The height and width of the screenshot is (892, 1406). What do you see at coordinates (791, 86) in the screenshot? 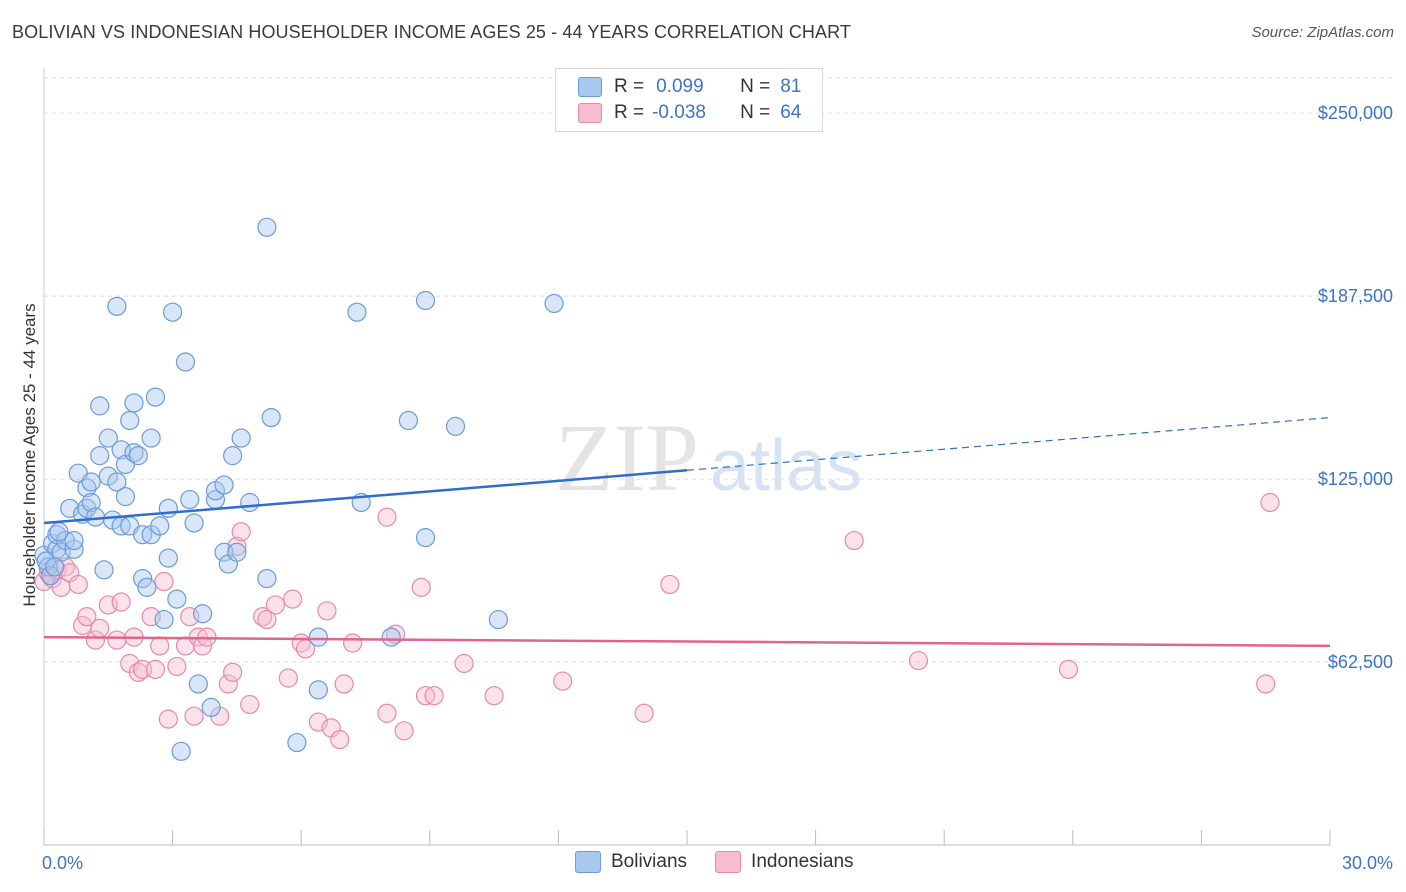
I see `legend-n-value: 81` at bounding box center [791, 86].